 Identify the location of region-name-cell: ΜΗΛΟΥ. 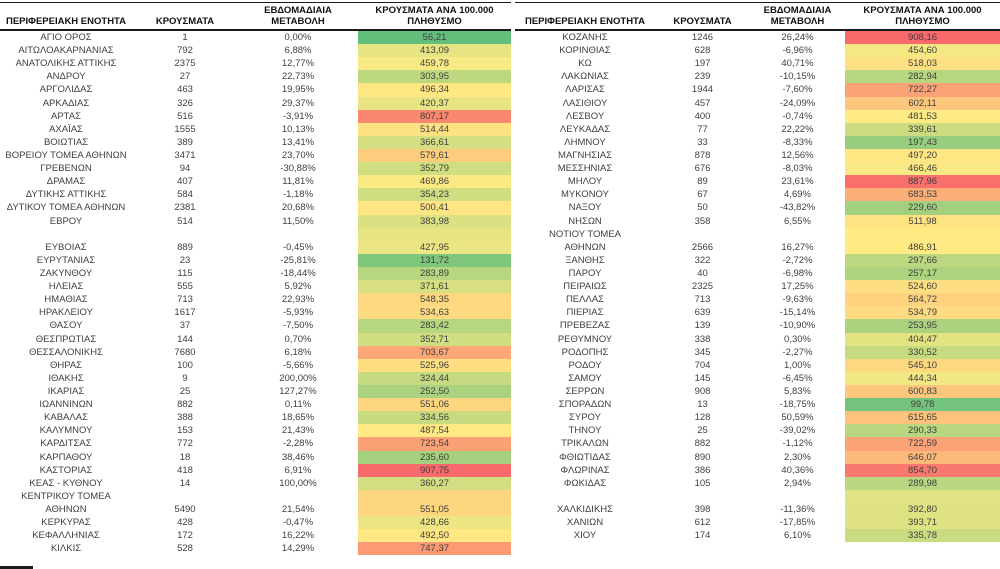
(585, 182).